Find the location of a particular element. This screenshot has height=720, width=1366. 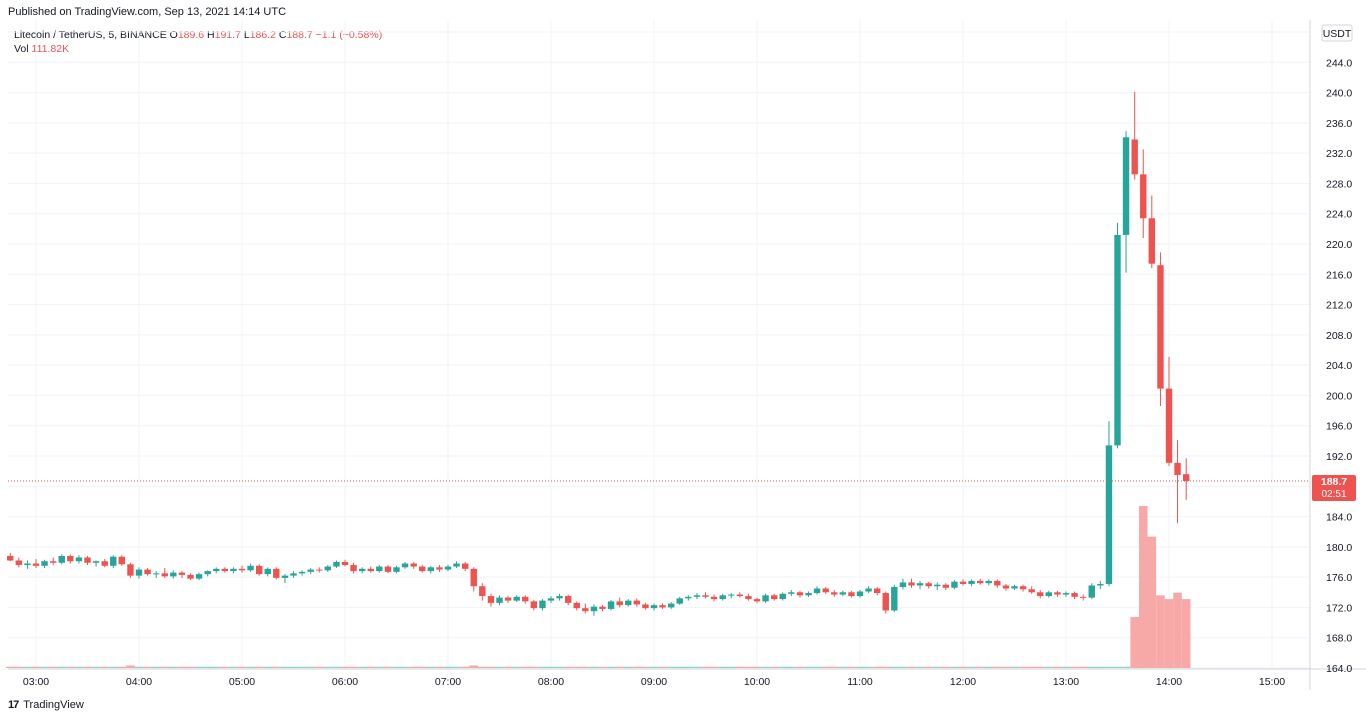

currency-label: USDT is located at coordinates (1337, 34).